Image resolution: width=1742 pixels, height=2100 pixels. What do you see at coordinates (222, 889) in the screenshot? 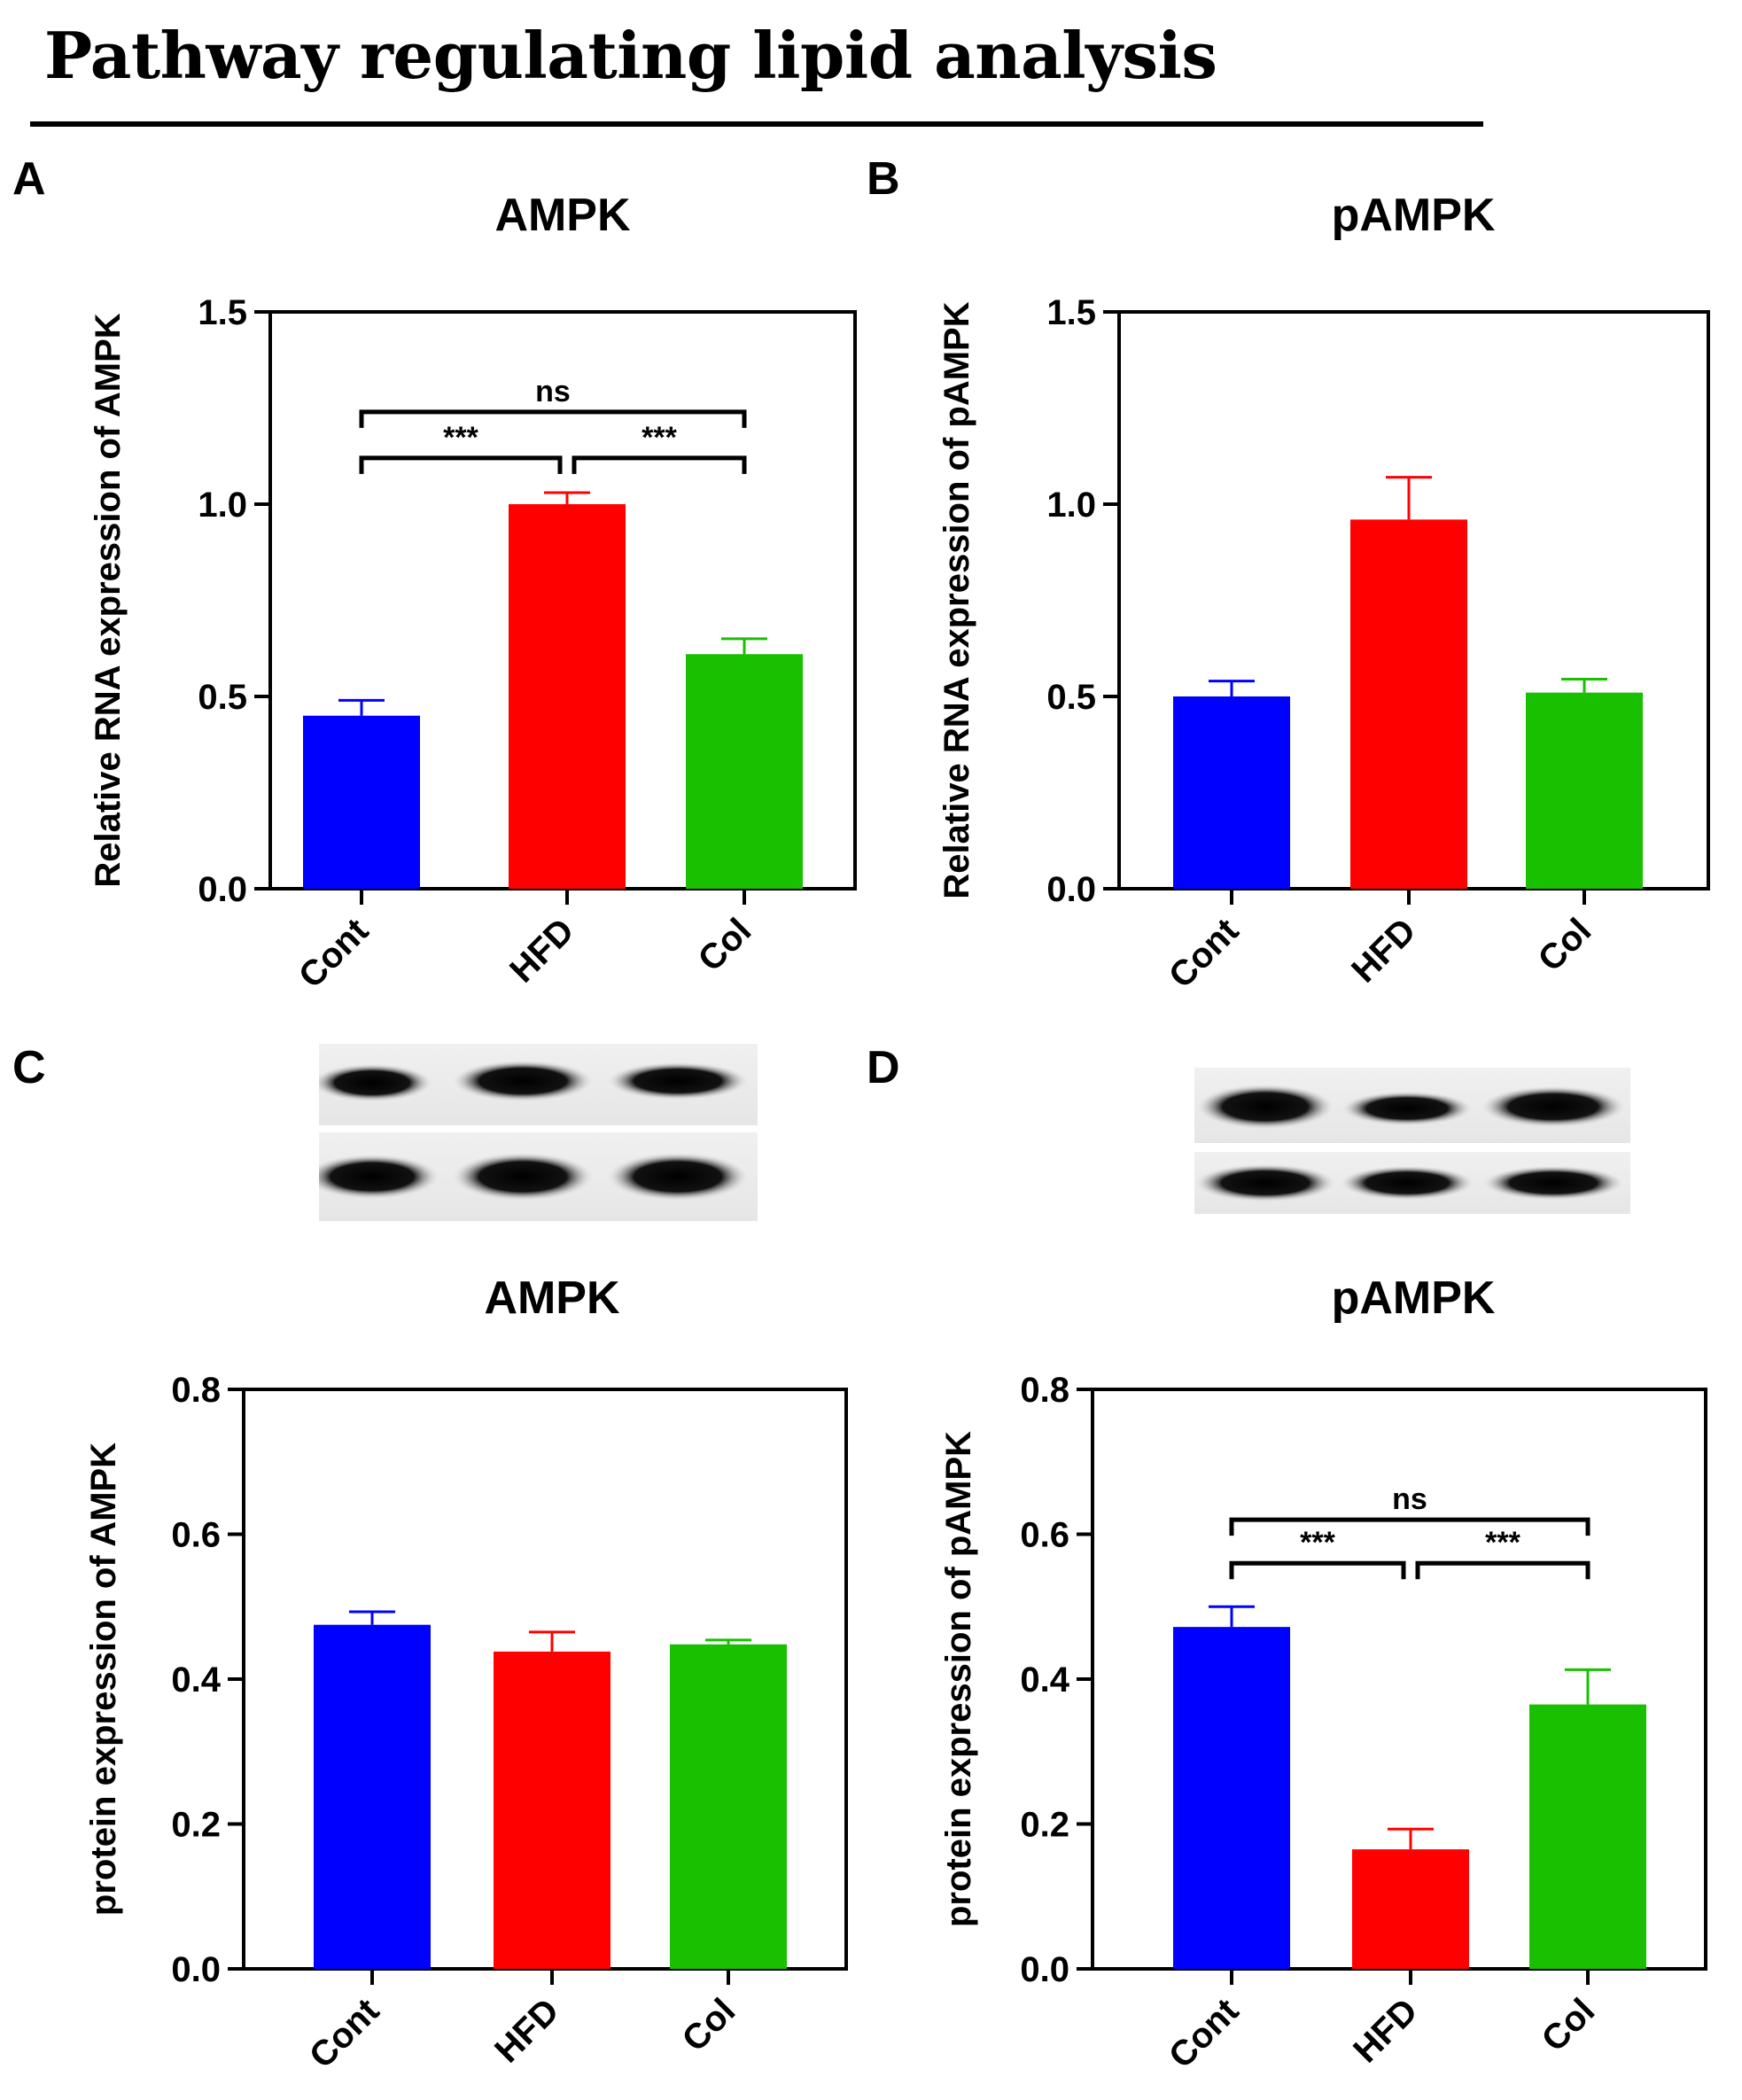
I see `chart-a-ytick-label: 0.0` at bounding box center [222, 889].